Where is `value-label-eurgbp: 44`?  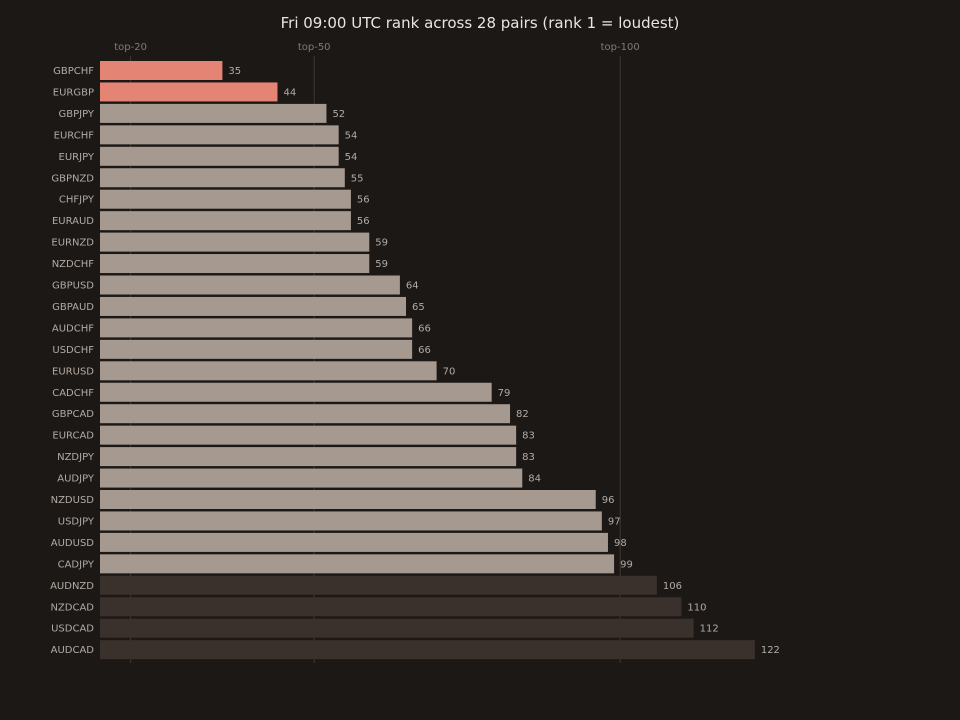 value-label-eurgbp: 44 is located at coordinates (289, 92).